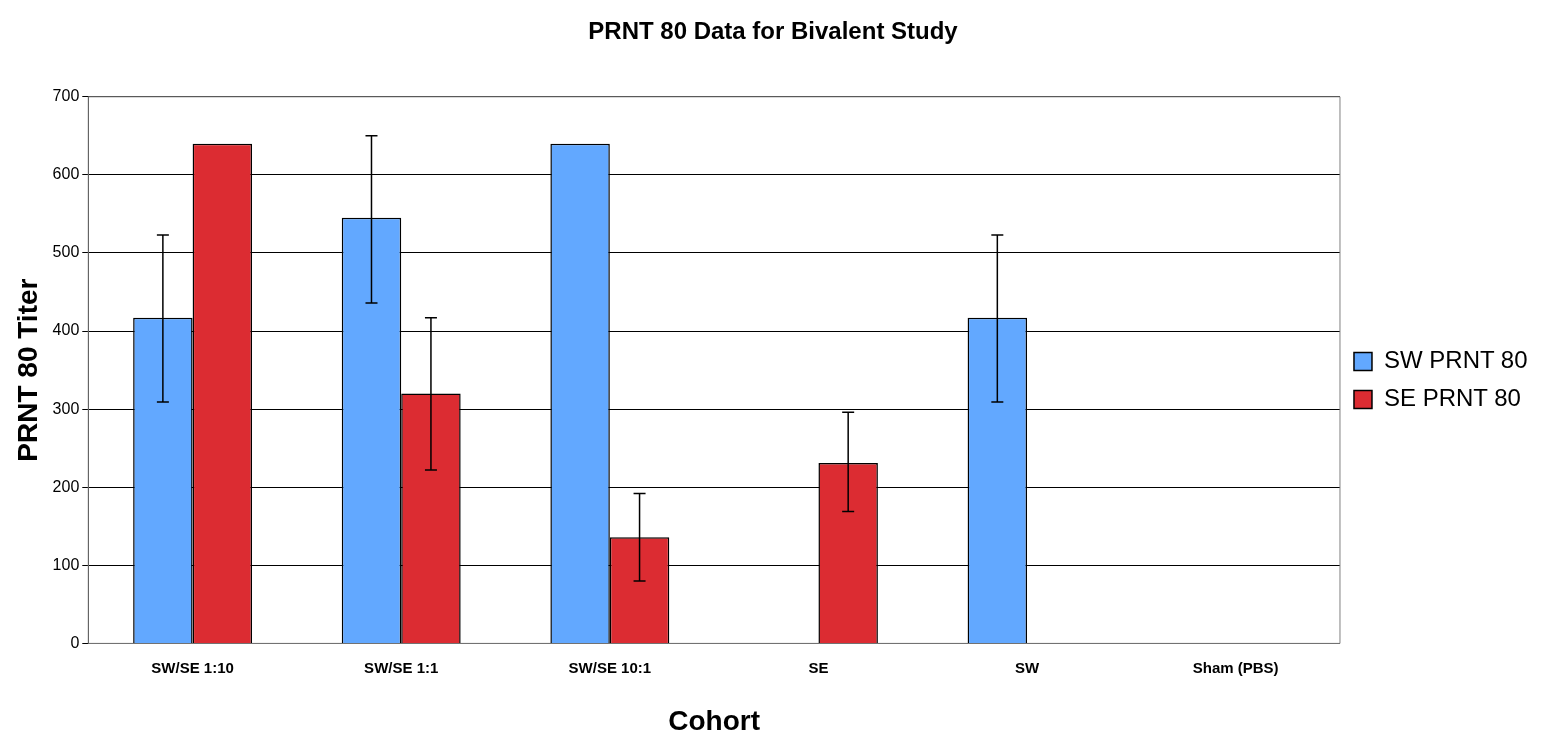 The image size is (1558, 755). I want to click on y-tick-label: 200, so click(66, 486).